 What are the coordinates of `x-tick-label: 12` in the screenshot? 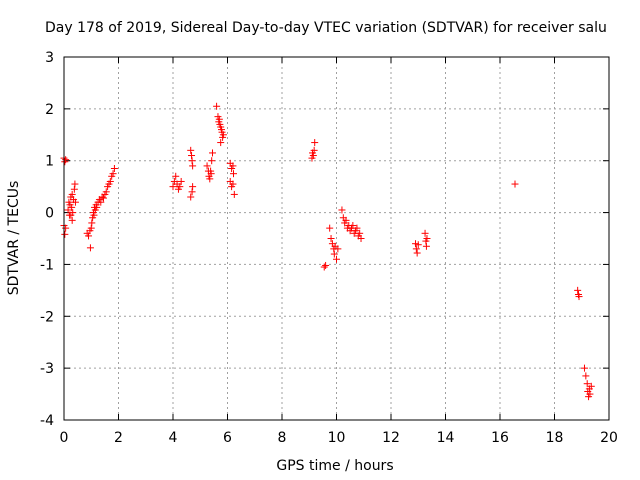 It's located at (391, 438).